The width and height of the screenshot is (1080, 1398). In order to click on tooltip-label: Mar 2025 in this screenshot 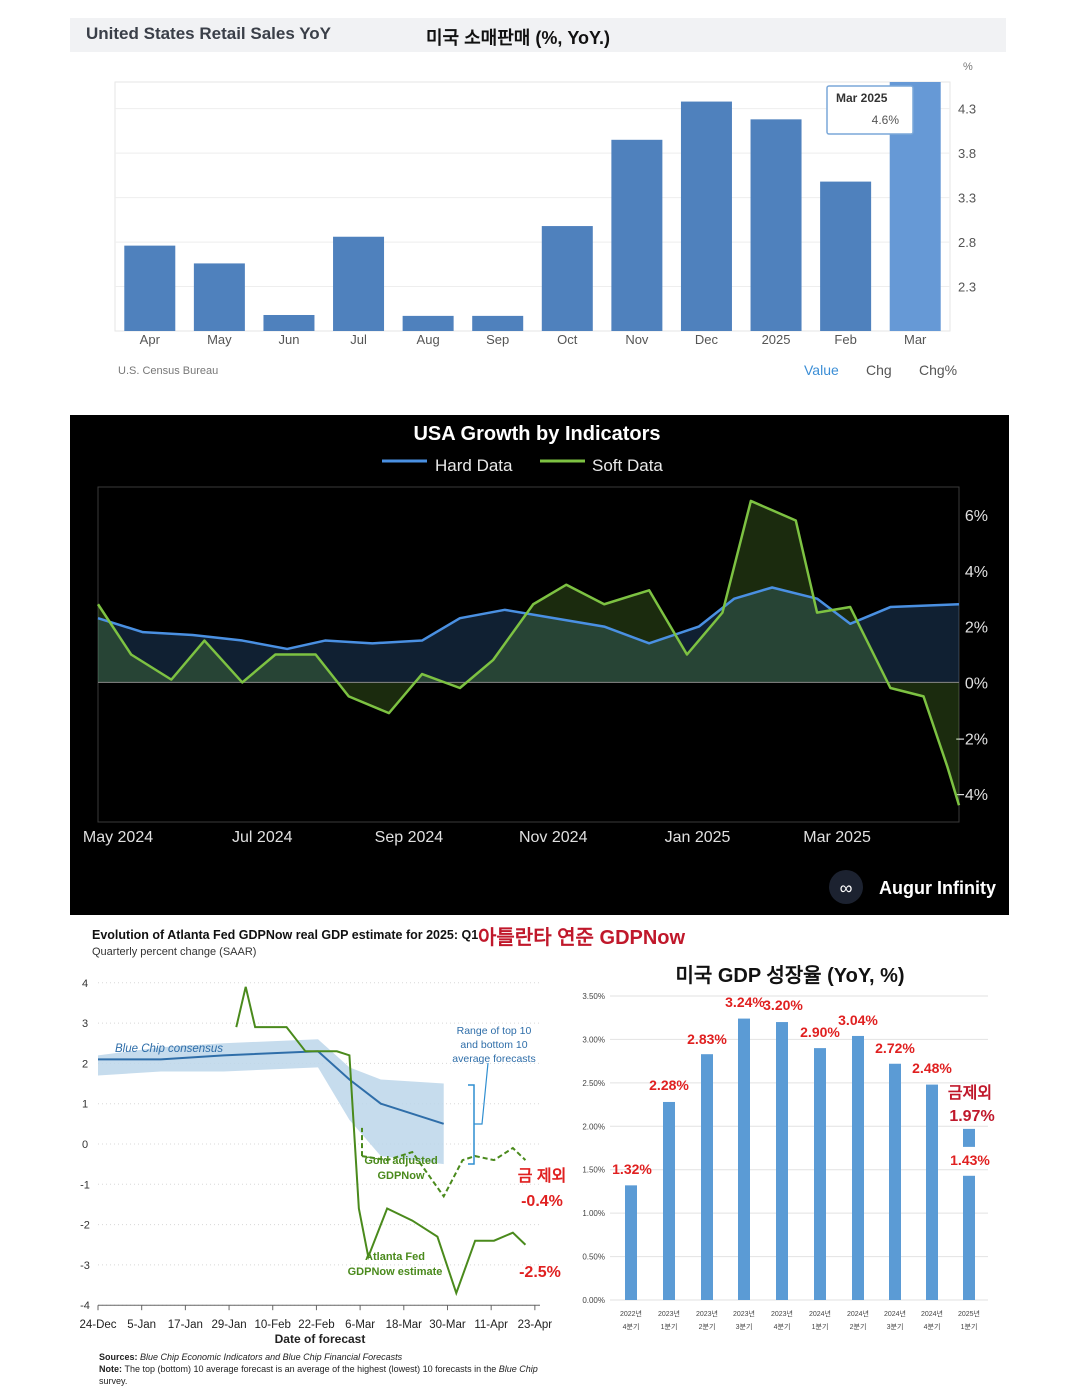, I will do `click(862, 98)`.